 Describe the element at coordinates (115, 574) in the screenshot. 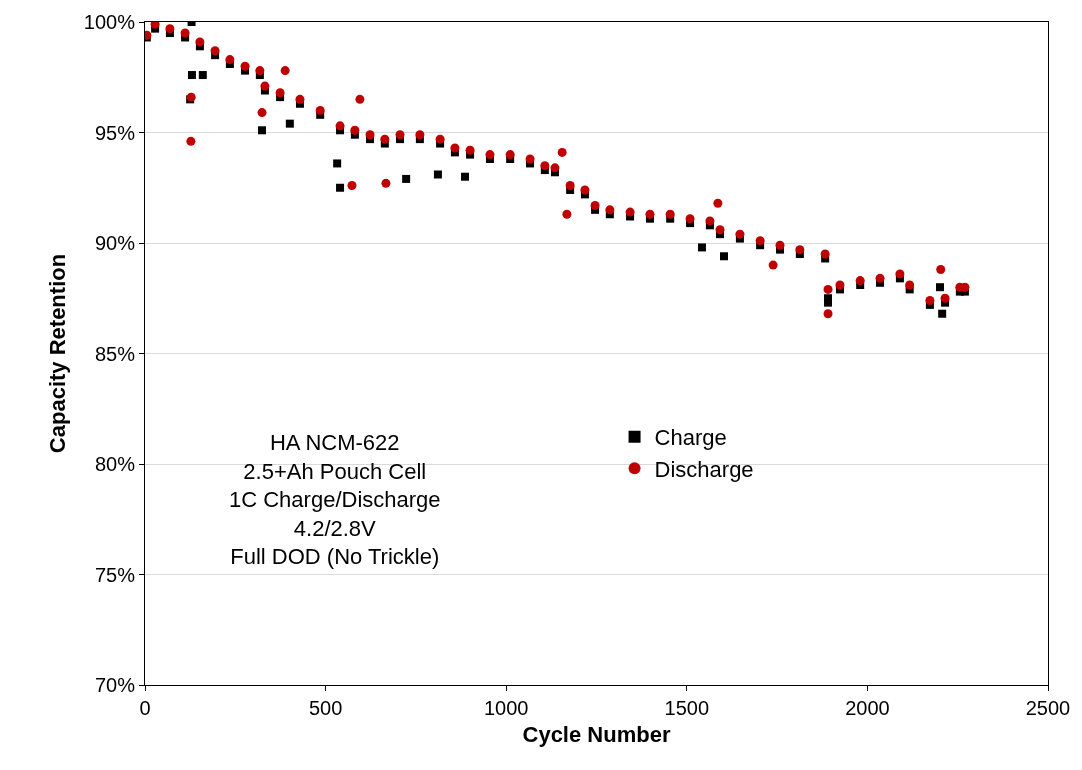

I see `y-tick-label: 75%` at that location.